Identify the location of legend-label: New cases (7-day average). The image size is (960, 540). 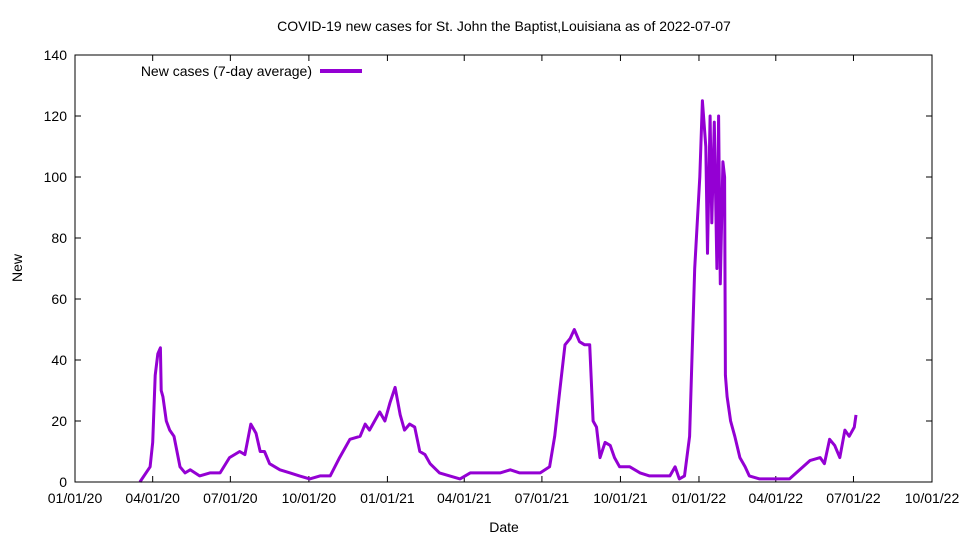
(226, 71).